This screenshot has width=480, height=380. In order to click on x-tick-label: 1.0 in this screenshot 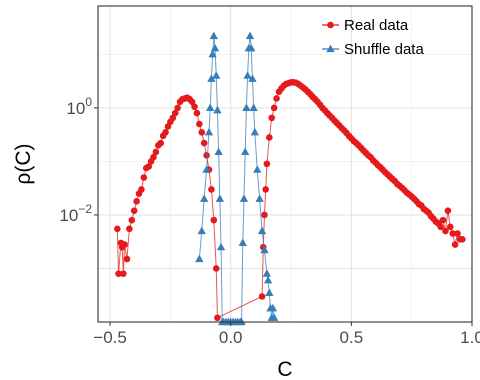, I will do `click(470, 337)`.